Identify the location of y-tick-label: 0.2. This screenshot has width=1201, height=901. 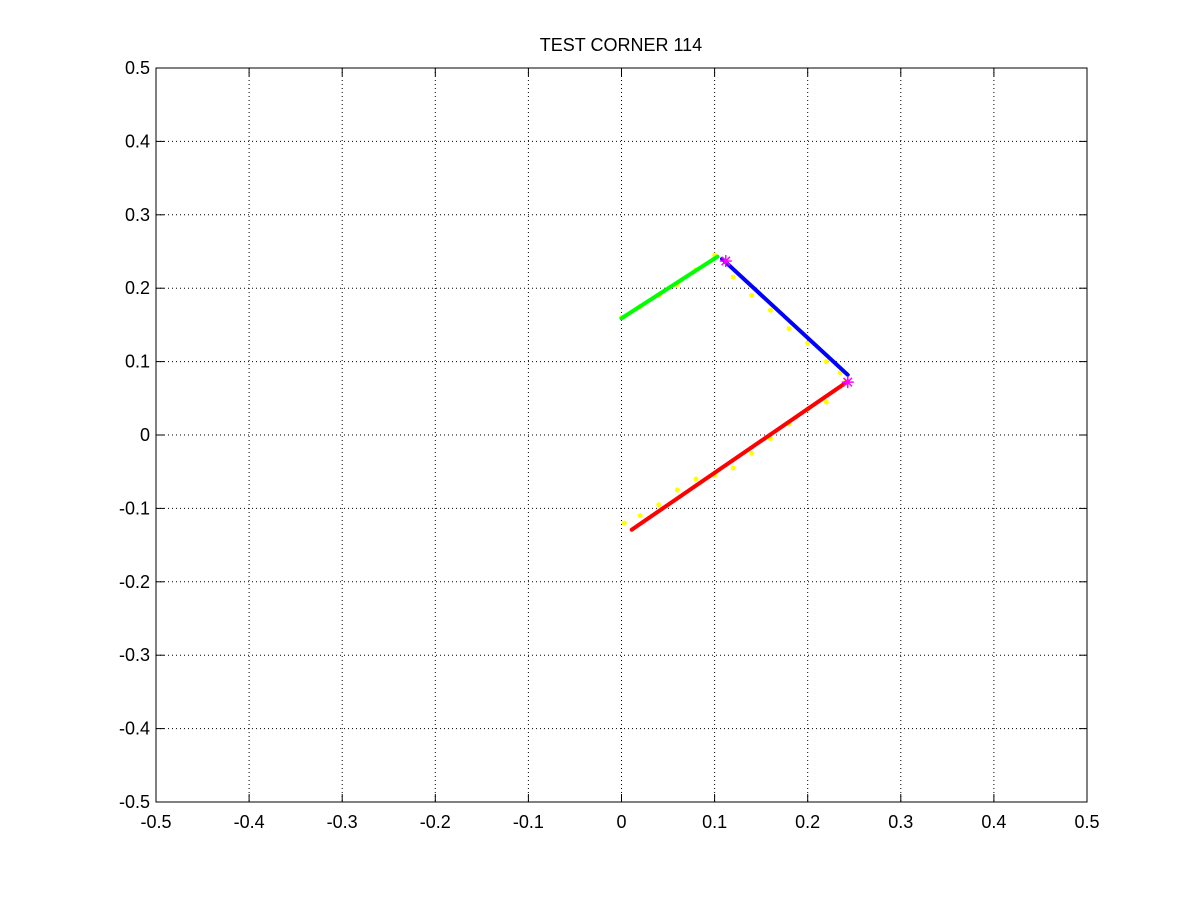
(137, 288).